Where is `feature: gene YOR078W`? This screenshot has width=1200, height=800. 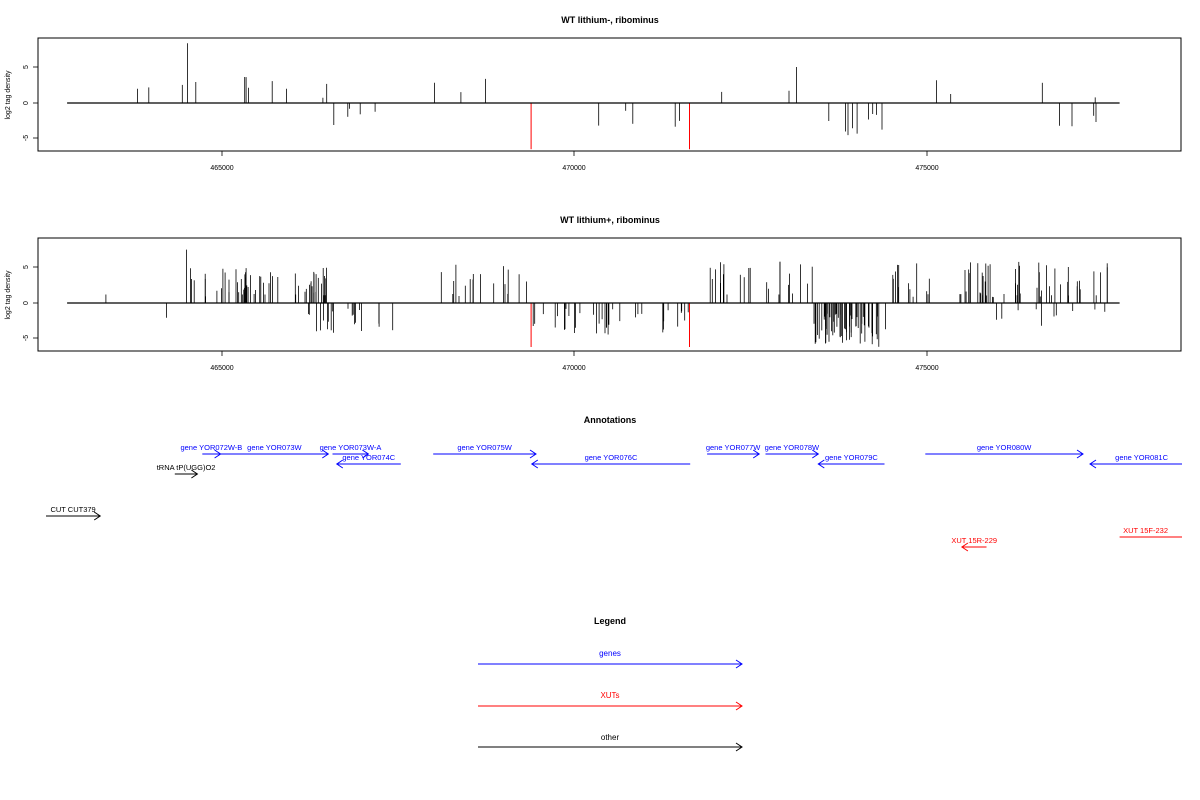
feature: gene YOR078W is located at coordinates (792, 451).